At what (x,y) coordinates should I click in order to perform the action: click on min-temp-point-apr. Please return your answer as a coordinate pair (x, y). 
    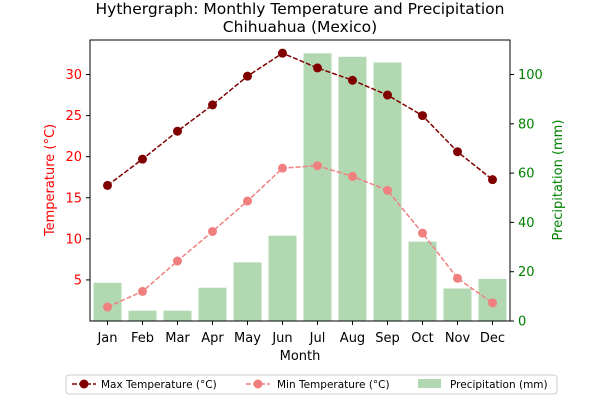
    Looking at the image, I should click on (212, 231).